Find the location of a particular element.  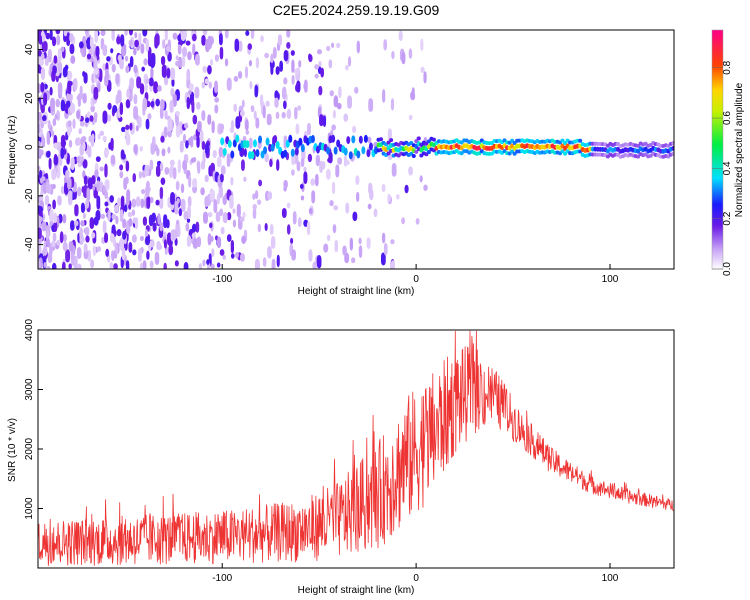

snr-y-axis-label: SNR (10 * v/v) is located at coordinates (12, 450).